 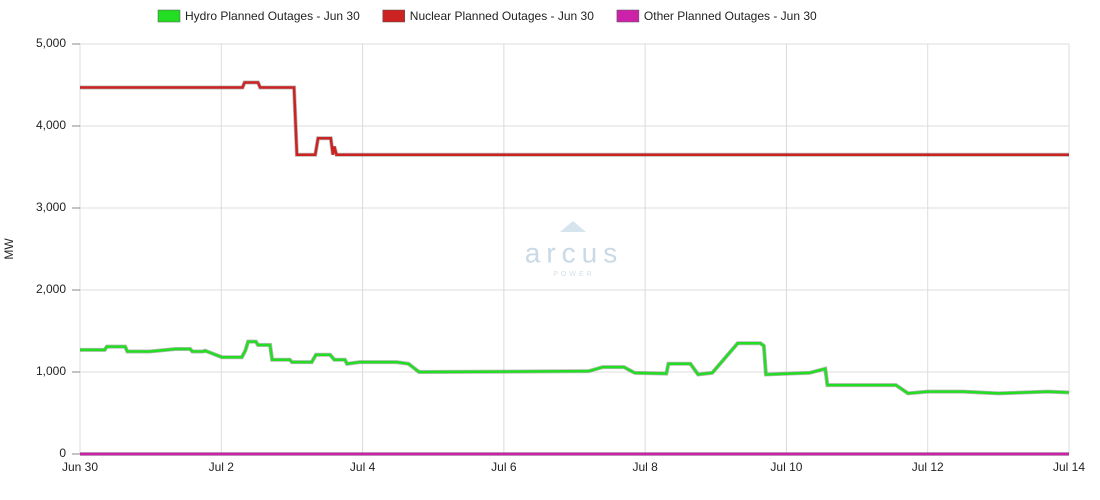 I want to click on x-tick-label: Jul 2, so click(x=222, y=467).